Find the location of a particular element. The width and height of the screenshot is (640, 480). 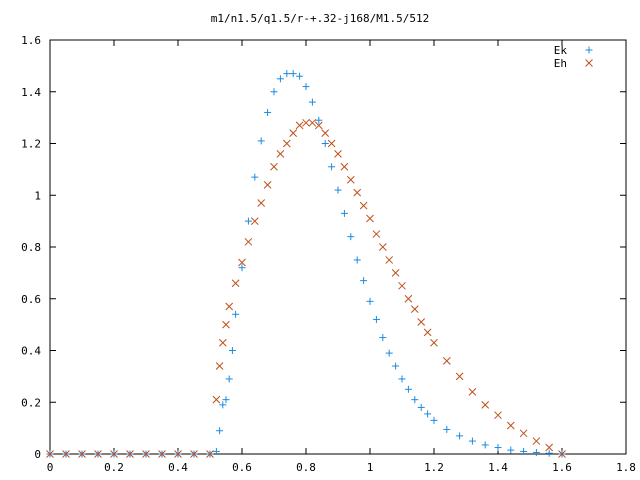

y-tick-label: 0.8 is located at coordinates (31, 247).